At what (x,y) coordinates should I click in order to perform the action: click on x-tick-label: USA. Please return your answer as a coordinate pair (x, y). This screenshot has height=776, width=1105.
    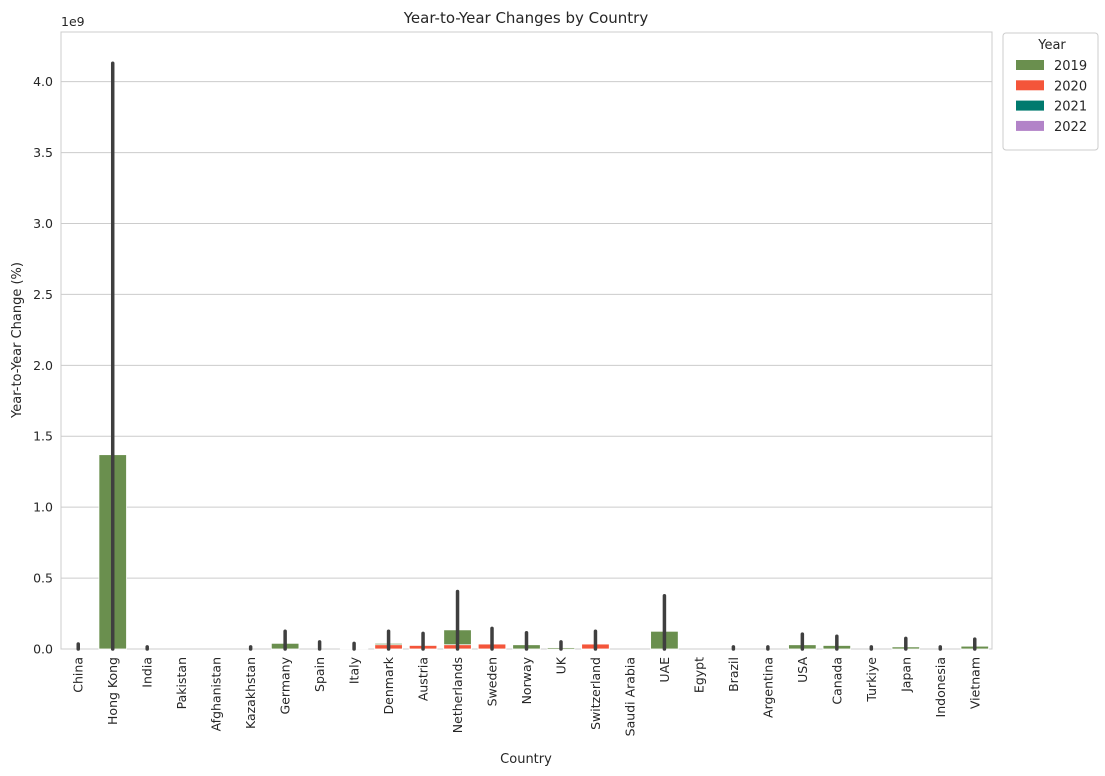
    Looking at the image, I should click on (802, 670).